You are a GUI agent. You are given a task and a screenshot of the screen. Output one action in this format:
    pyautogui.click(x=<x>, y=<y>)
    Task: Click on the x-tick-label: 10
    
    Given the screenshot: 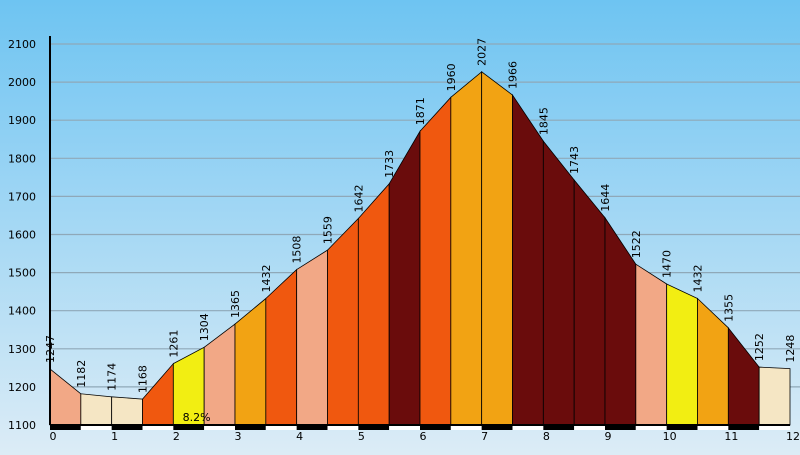 What is the action you would take?
    pyautogui.click(x=670, y=436)
    